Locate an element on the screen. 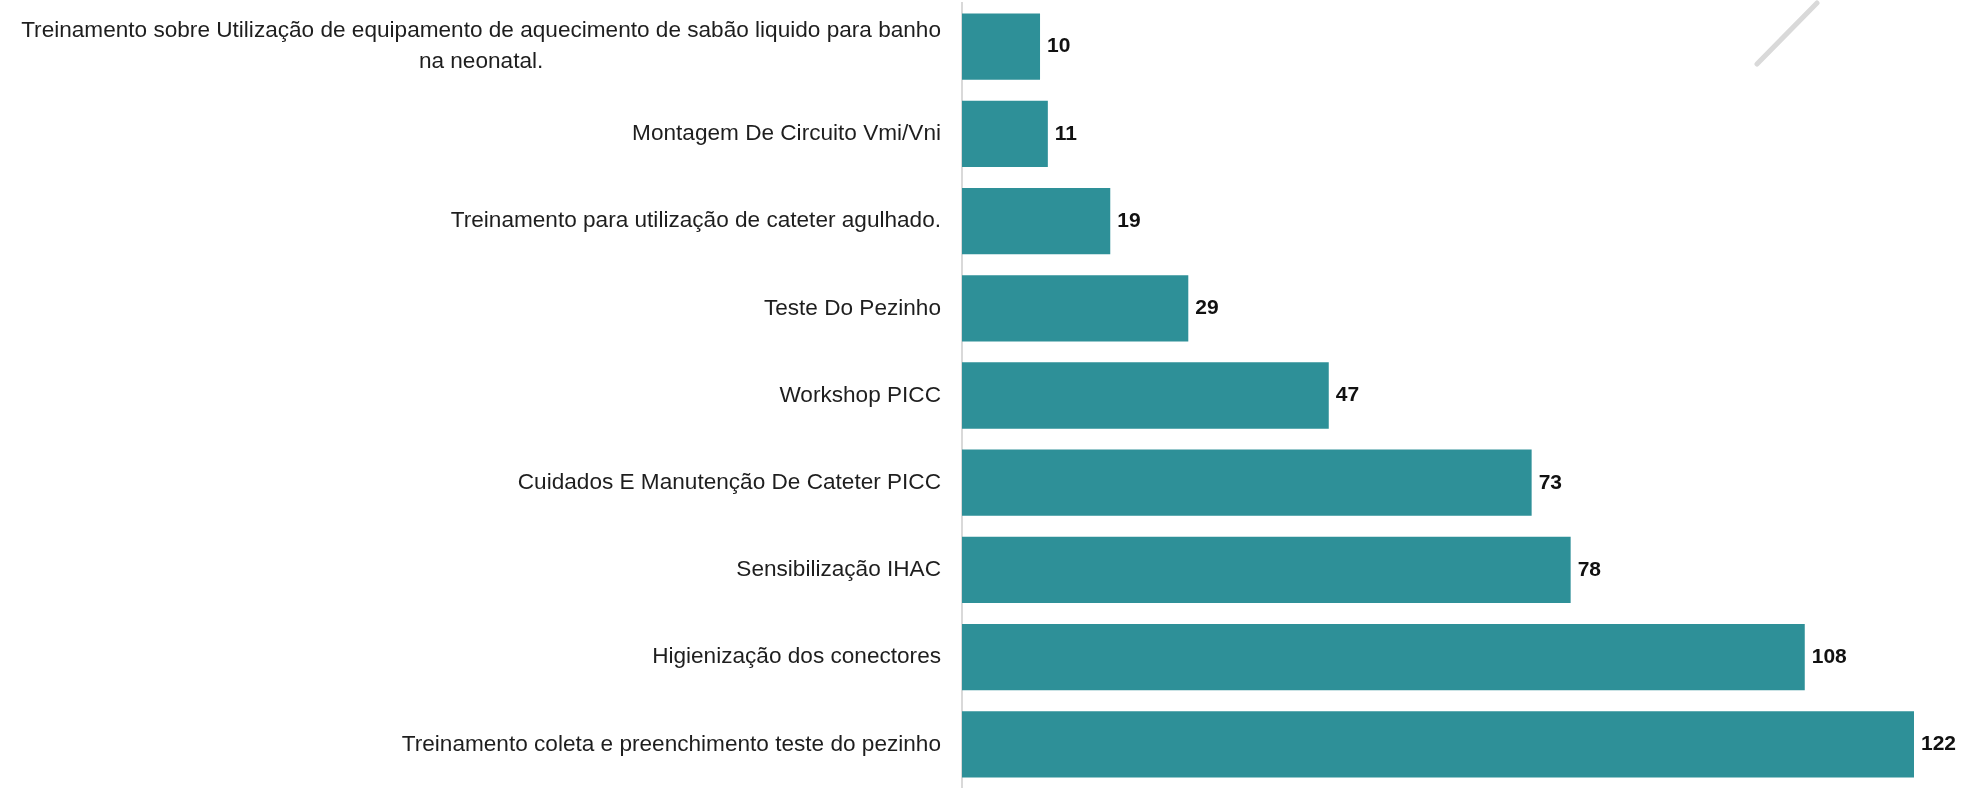 The width and height of the screenshot is (1963, 788). y-tick-label: Workshop PICC is located at coordinates (860, 394).